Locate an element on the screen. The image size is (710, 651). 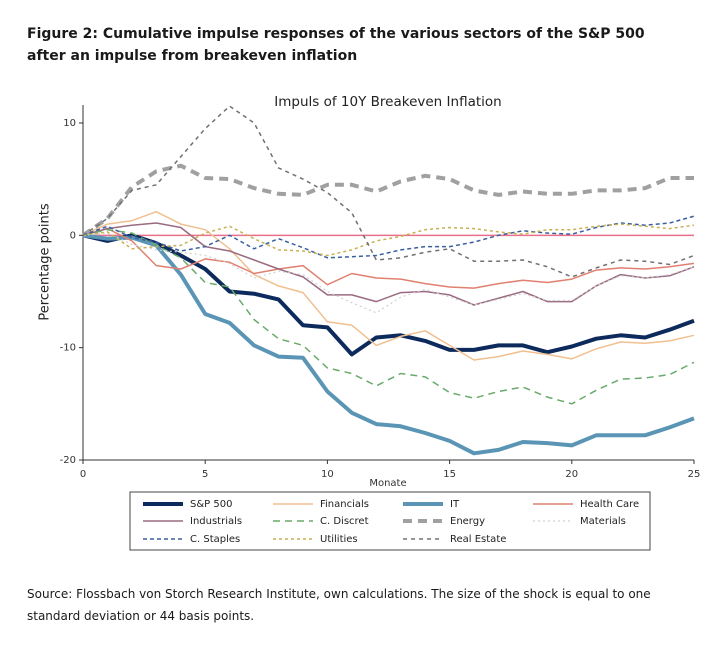
x-tick-label: 25 is located at coordinates (694, 474).